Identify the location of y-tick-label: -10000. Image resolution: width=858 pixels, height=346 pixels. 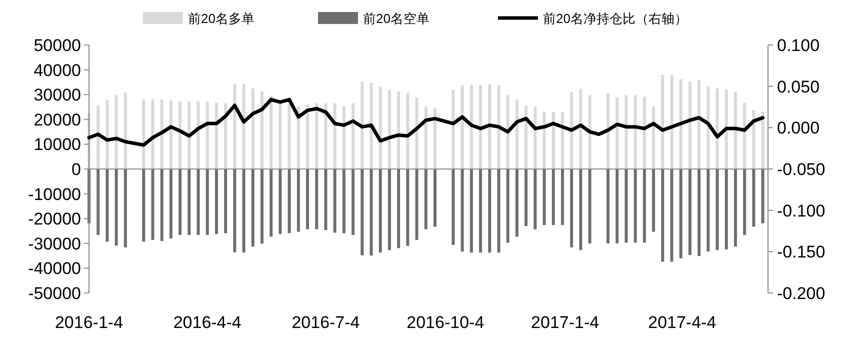
(54, 194).